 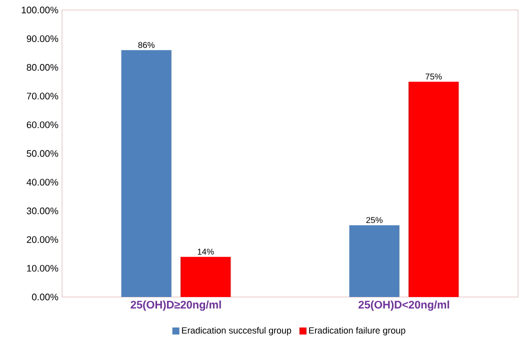 What do you see at coordinates (42, 239) in the screenshot?
I see `y-tick-label: 20.00%` at bounding box center [42, 239].